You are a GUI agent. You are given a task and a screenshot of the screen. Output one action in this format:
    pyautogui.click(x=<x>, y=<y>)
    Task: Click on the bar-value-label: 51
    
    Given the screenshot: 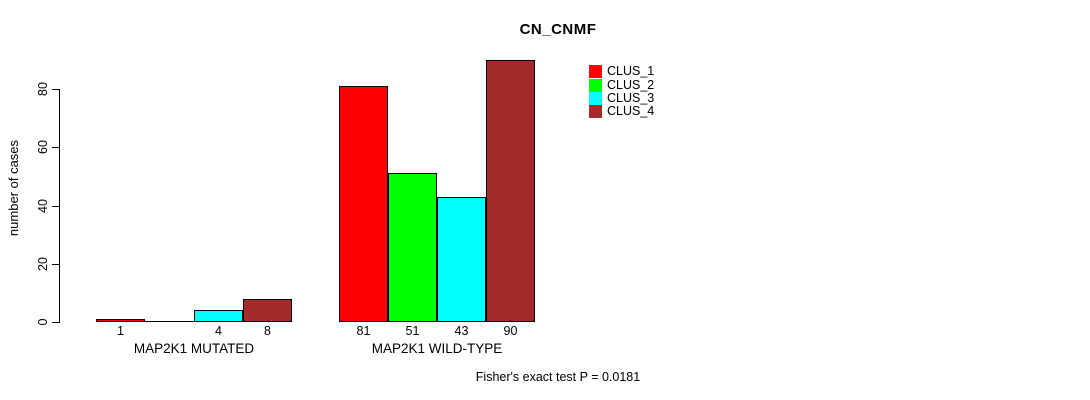 What is the action you would take?
    pyautogui.click(x=412, y=331)
    